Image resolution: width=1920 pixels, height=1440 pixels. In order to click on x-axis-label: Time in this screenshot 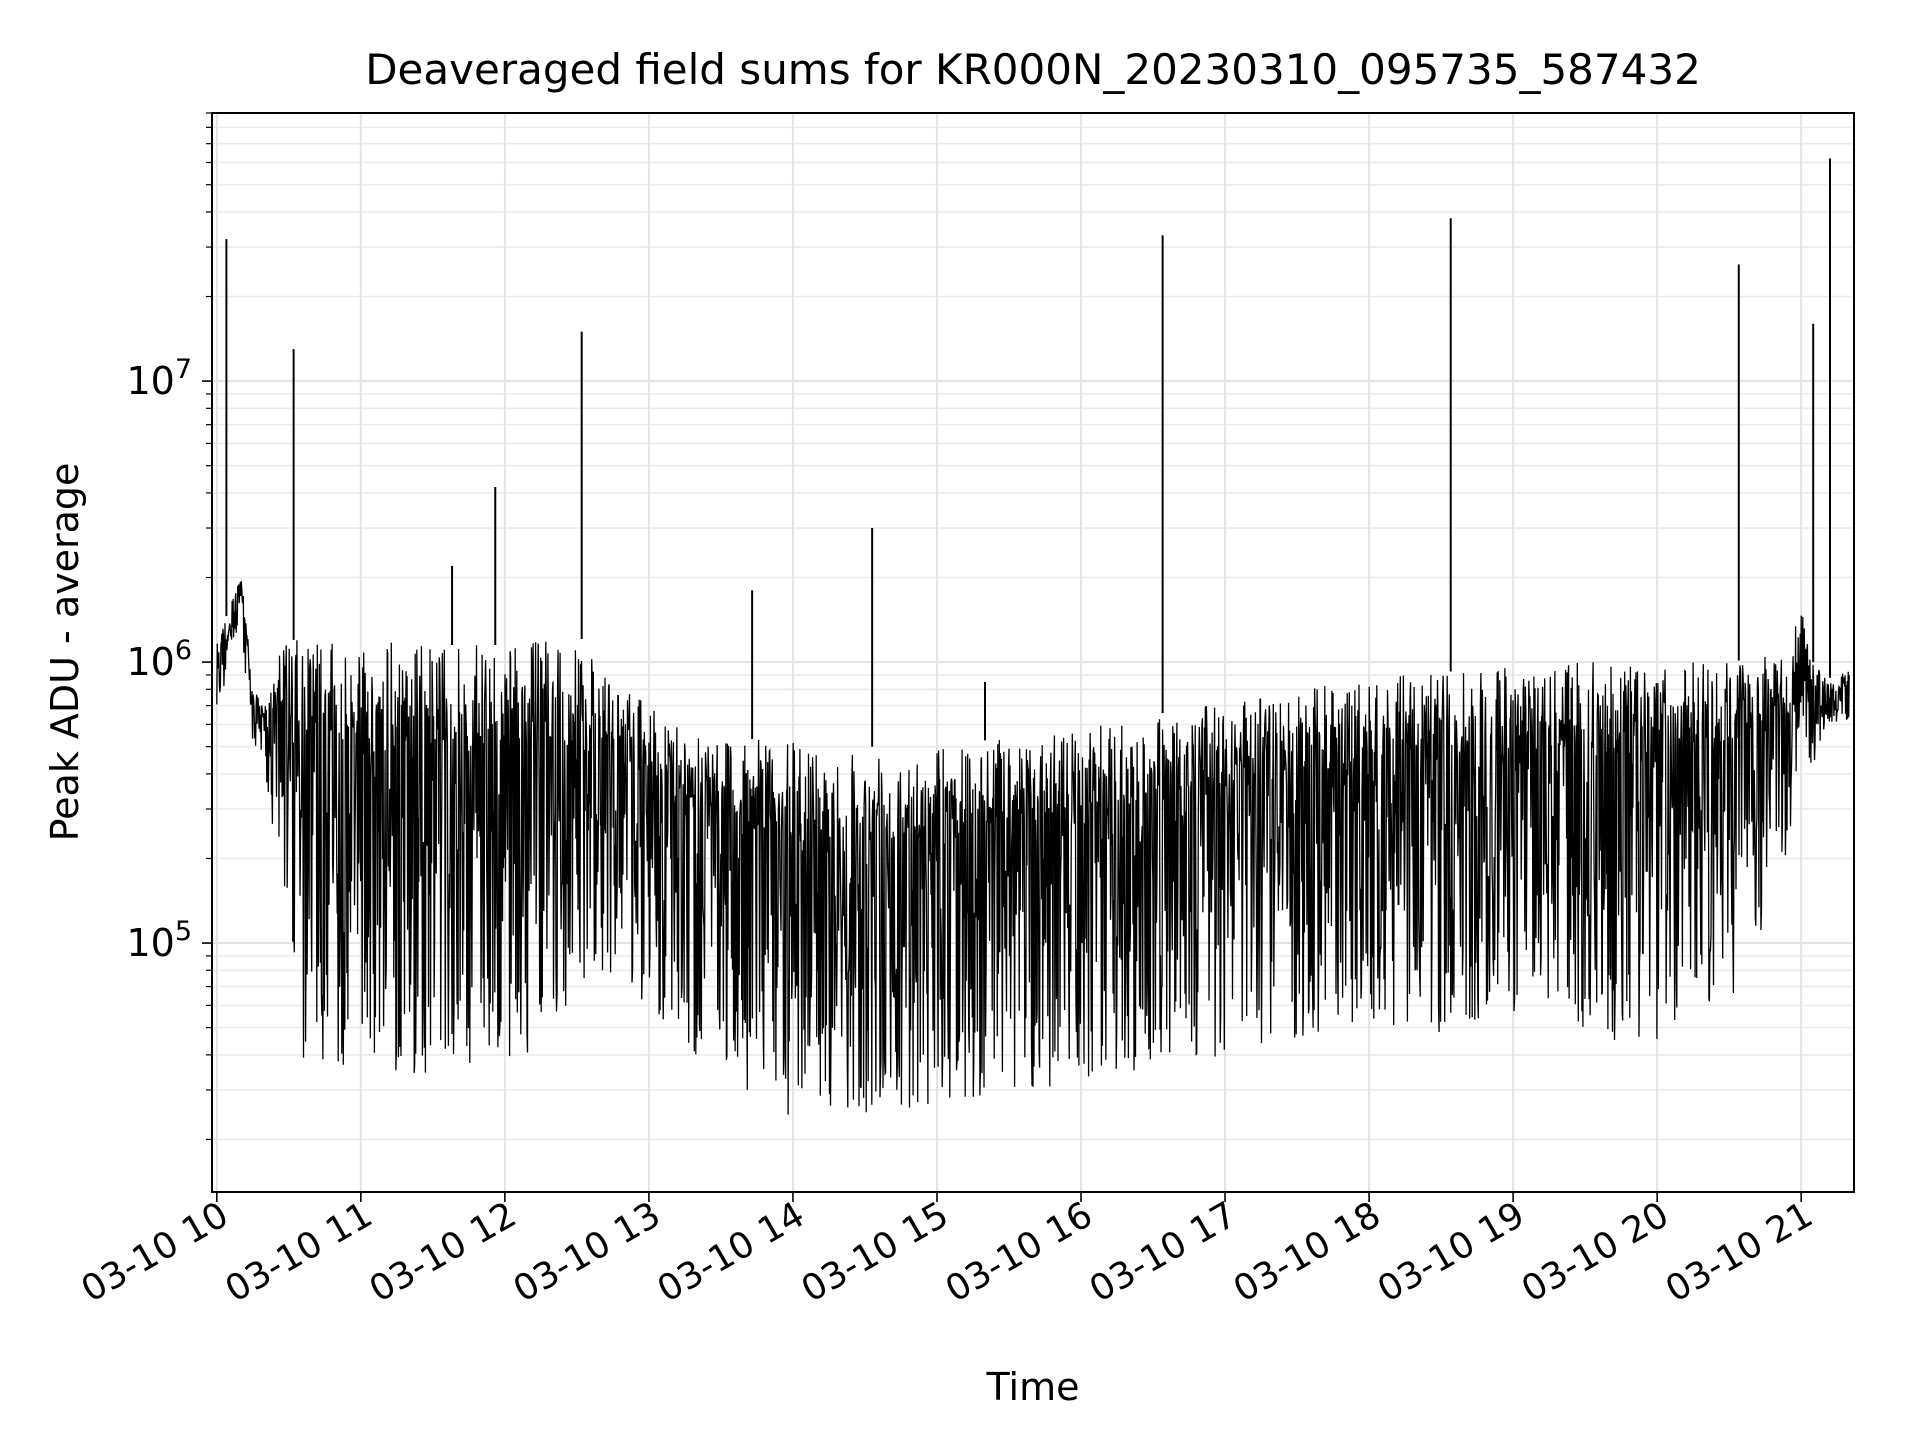, I will do `click(1033, 1387)`.